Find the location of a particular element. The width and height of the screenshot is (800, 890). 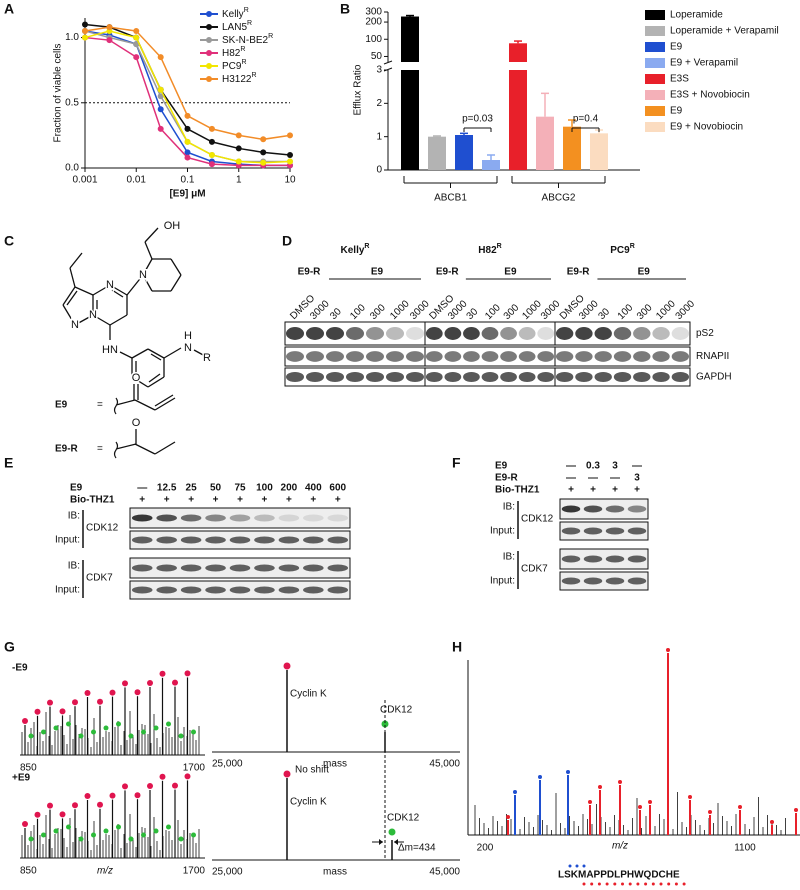

legend-marker is located at coordinates (209, 79).